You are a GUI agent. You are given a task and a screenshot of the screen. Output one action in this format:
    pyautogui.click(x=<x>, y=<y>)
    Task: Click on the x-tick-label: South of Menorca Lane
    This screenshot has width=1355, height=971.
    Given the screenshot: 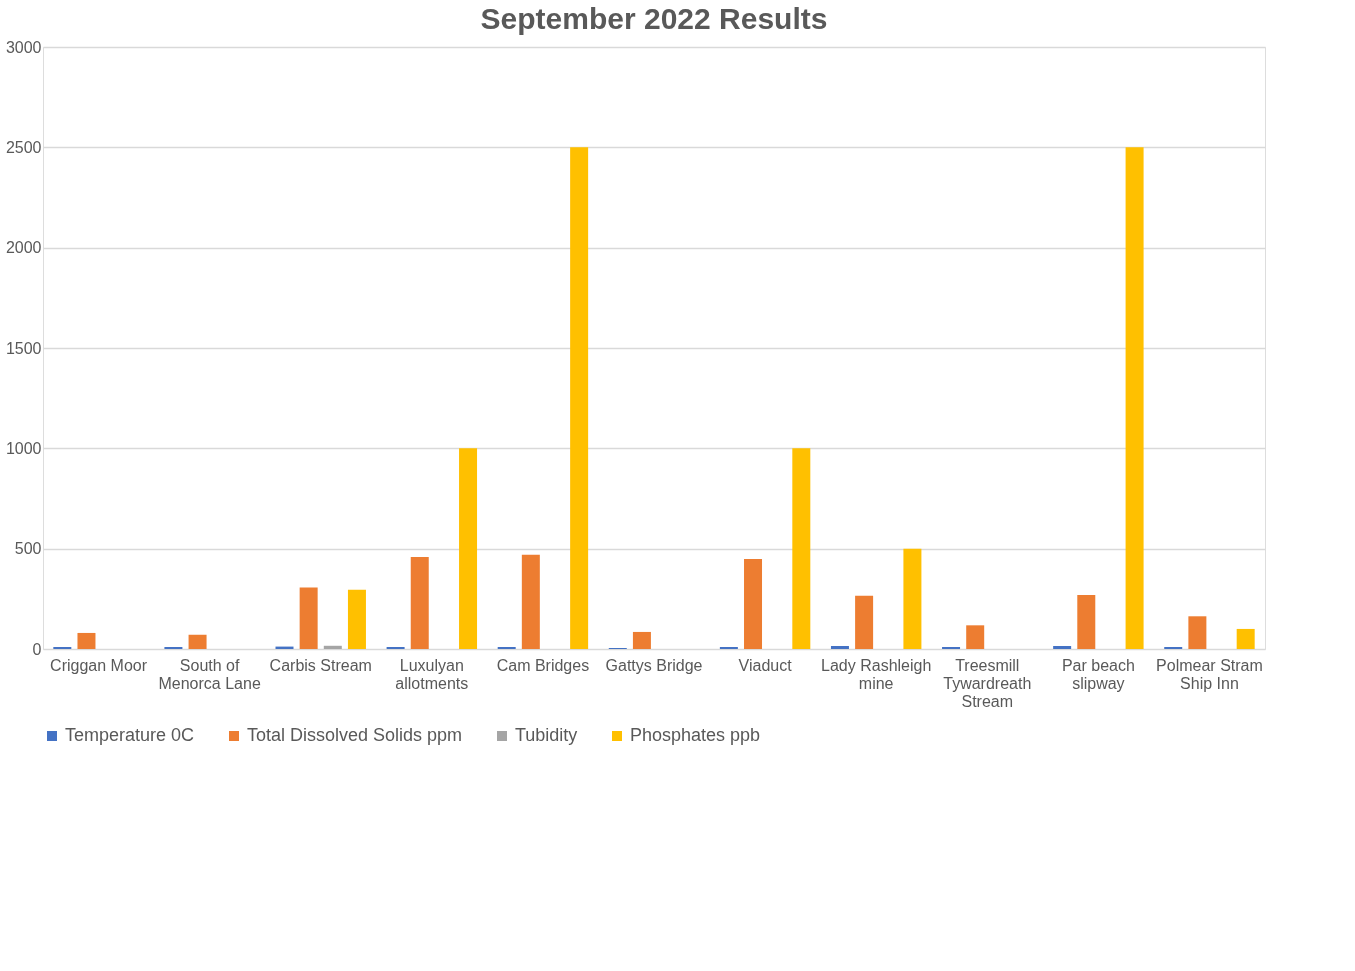 What is the action you would take?
    pyautogui.click(x=209, y=674)
    